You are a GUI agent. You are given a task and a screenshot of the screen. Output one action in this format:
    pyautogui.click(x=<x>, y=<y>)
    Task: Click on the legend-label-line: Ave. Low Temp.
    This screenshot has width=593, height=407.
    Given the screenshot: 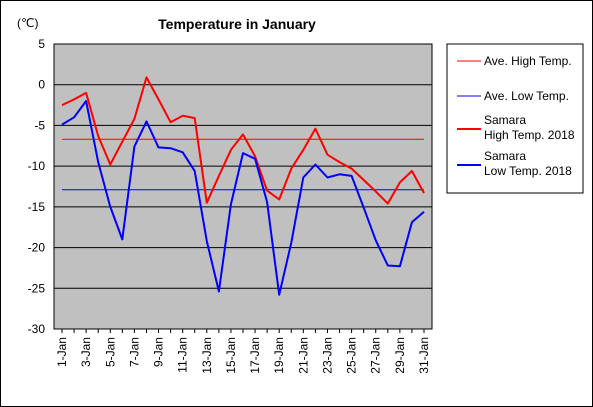 What is the action you would take?
    pyautogui.click(x=526, y=96)
    